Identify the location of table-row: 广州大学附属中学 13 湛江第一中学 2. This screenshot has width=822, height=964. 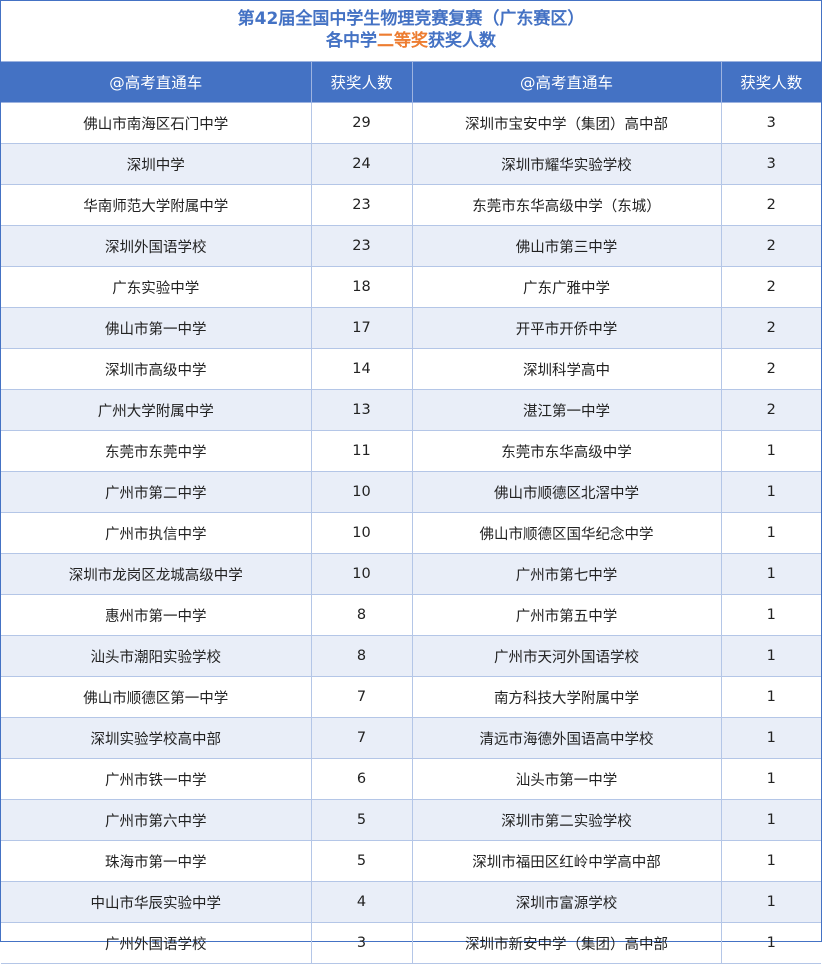
(411, 410).